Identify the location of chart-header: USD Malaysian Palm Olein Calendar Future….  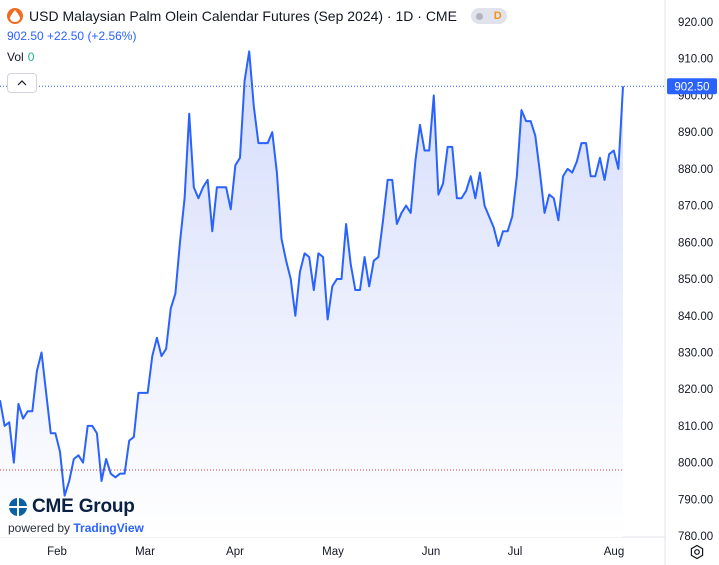
(257, 16).